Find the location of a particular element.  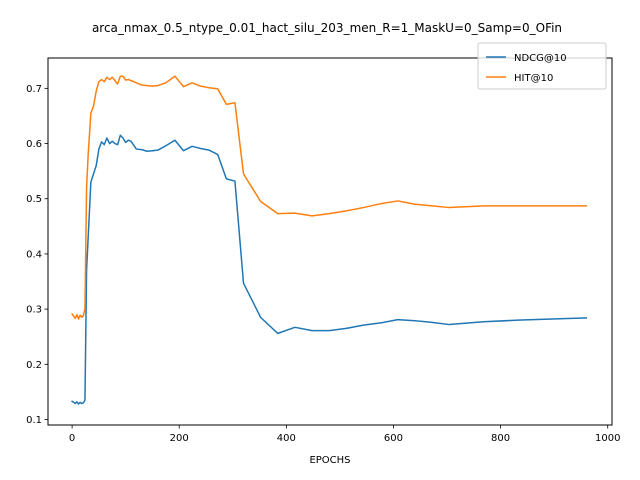

legend: NDCG@10 HIT@10 is located at coordinates (542, 66).